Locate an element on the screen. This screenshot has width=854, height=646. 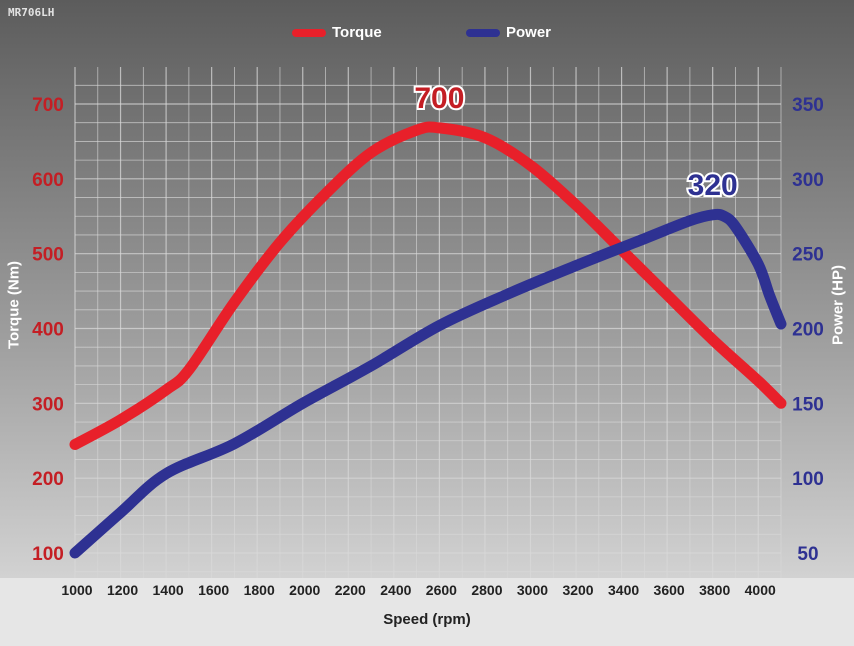
y2-tick-label: 150 is located at coordinates (808, 404).